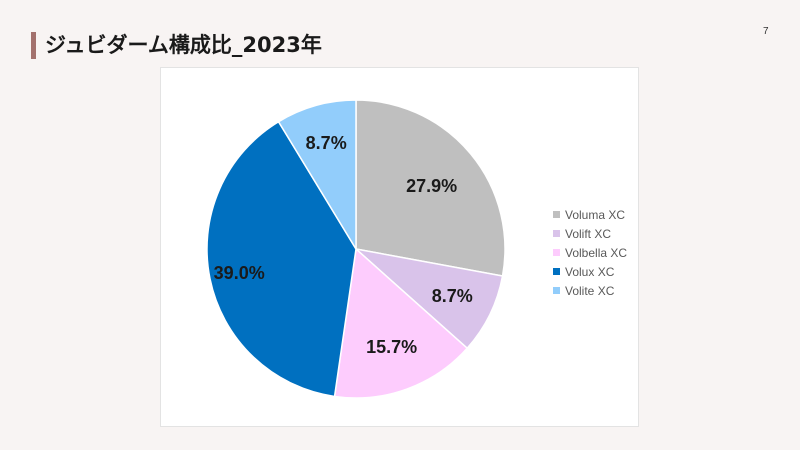 The image size is (800, 450). What do you see at coordinates (452, 296) in the screenshot?
I see `data-label-volift-xc: 8.7%` at bounding box center [452, 296].